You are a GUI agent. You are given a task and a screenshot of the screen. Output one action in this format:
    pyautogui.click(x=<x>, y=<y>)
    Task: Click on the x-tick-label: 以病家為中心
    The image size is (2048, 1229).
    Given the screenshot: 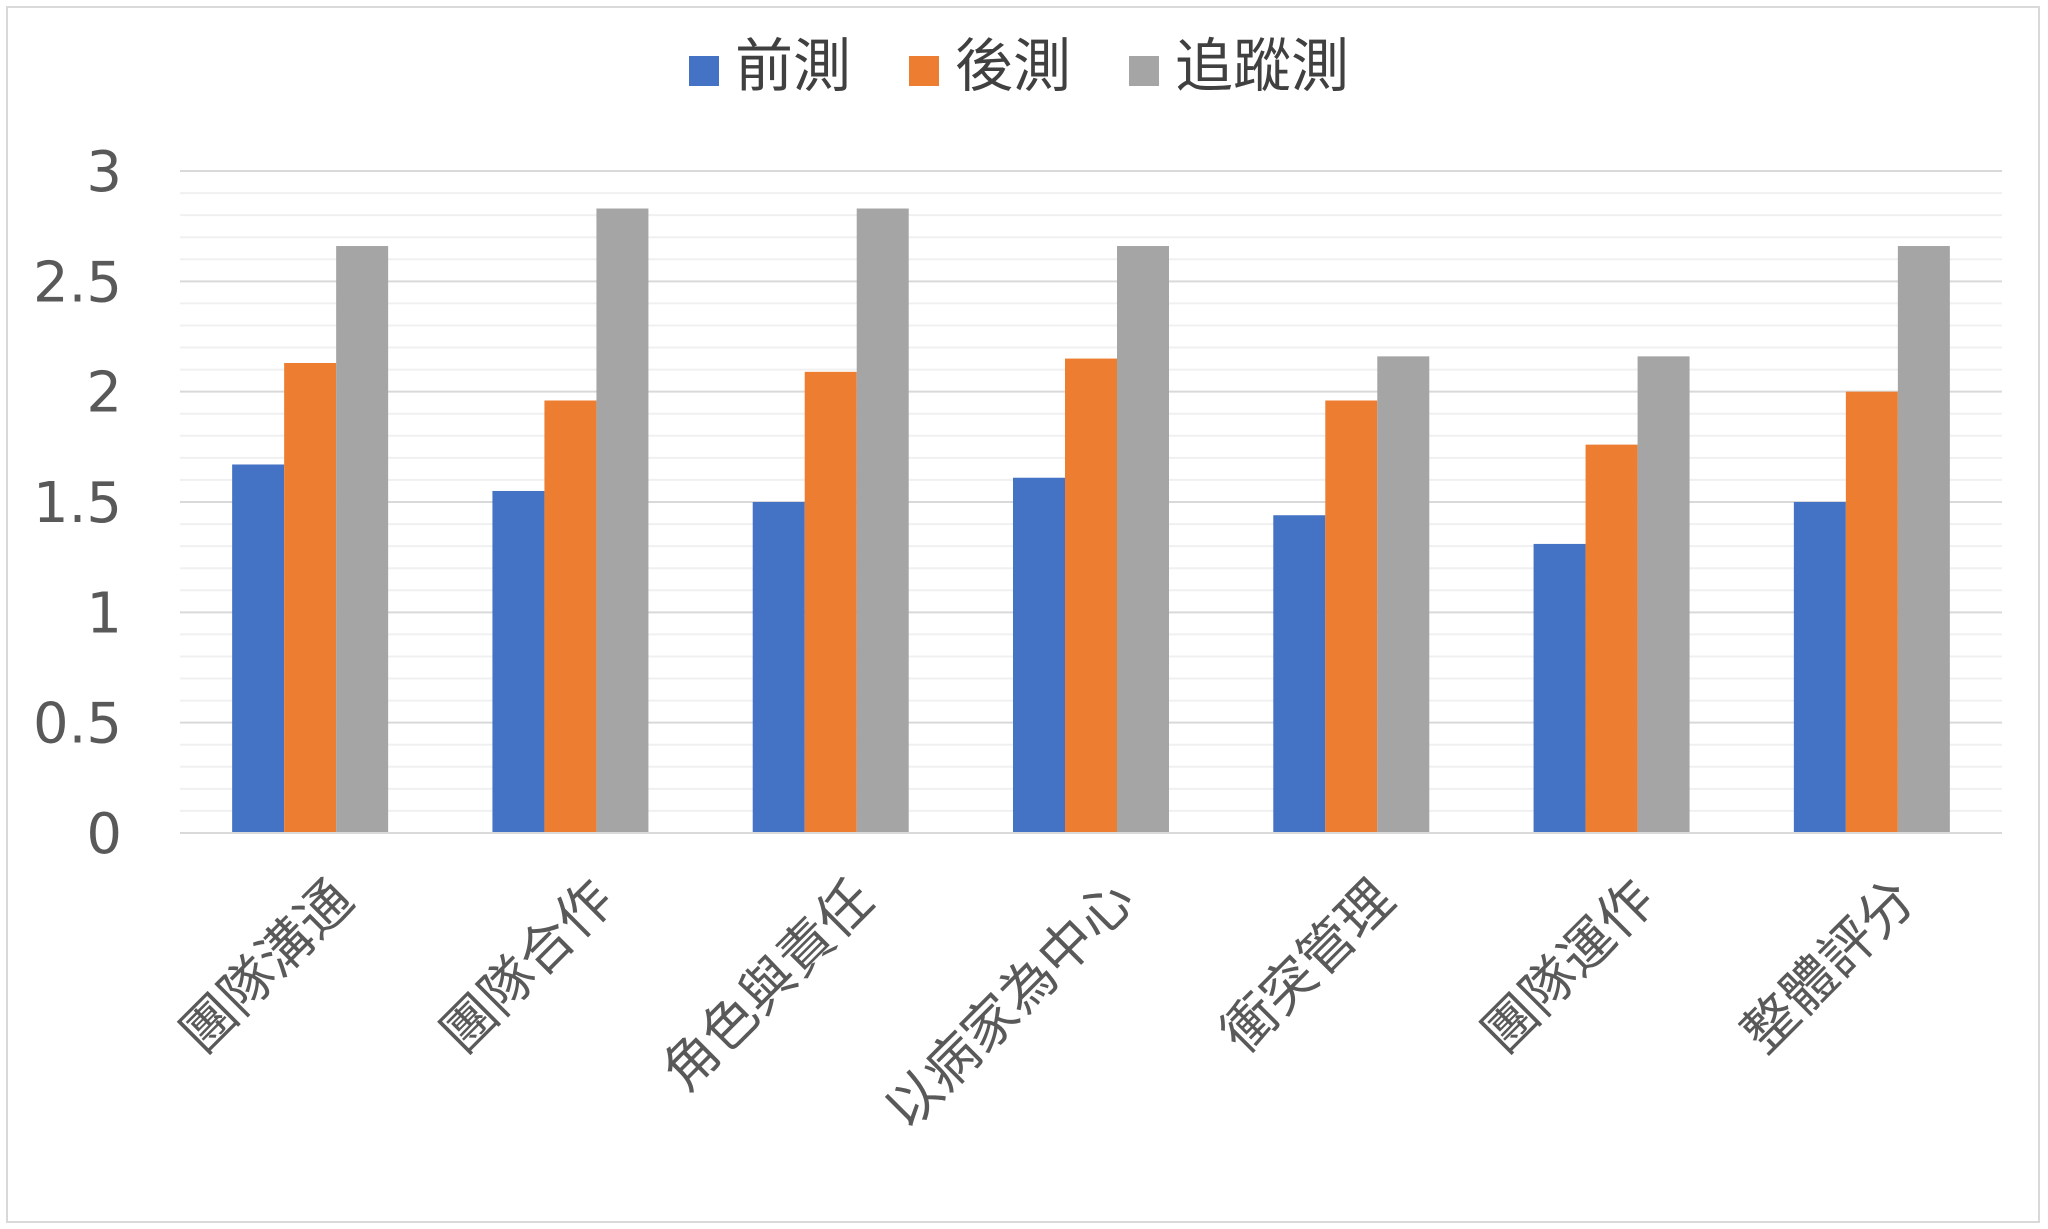 What is the action you would take?
    pyautogui.click(x=1010, y=1005)
    